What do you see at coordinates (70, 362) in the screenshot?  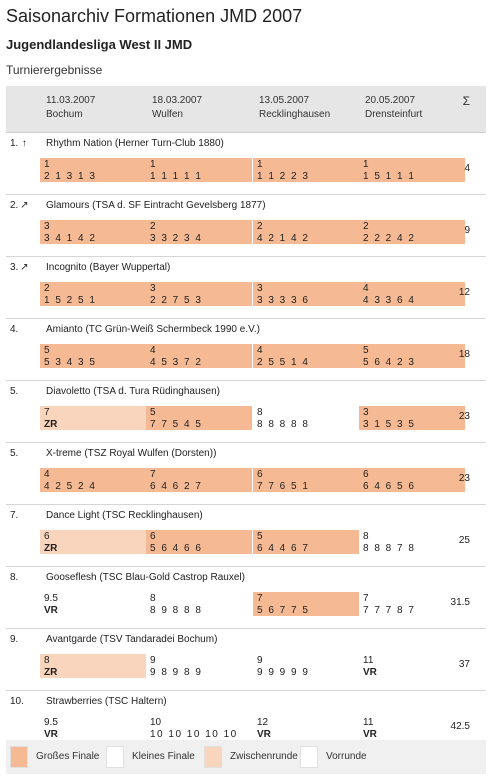 I see `result-scores: 5 3 4 3 5` at bounding box center [70, 362].